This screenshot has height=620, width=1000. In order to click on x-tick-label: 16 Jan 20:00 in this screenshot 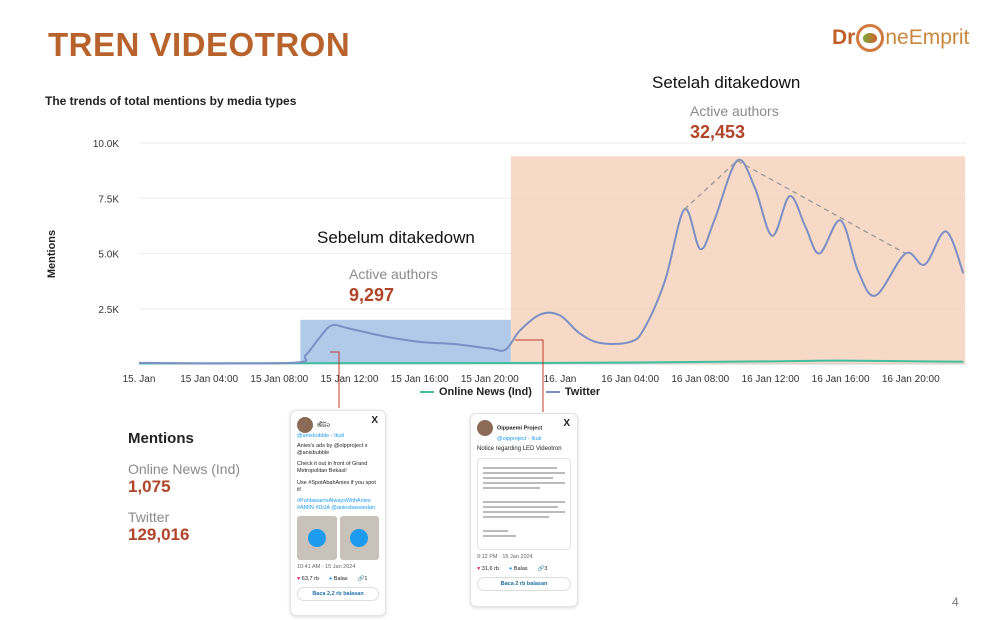, I will do `click(911, 379)`.